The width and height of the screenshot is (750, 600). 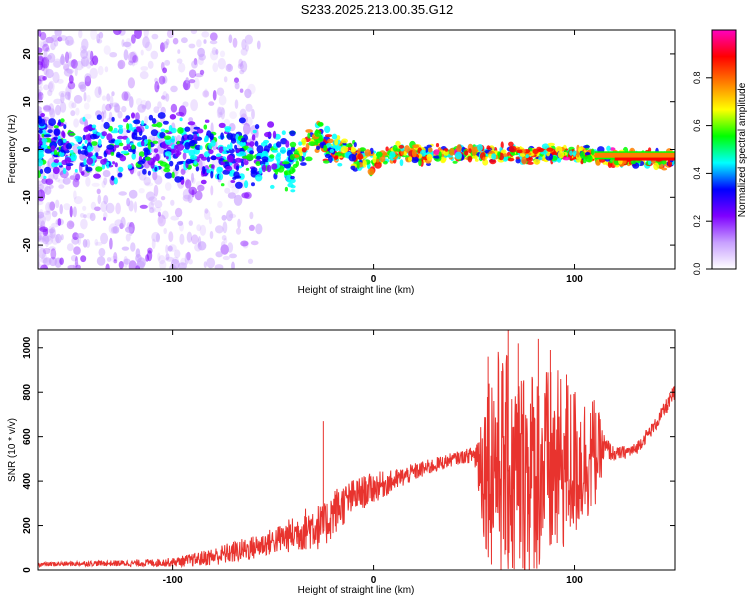 What do you see at coordinates (697, 269) in the screenshot?
I see `colorbar-tick-label: 0.0` at bounding box center [697, 269].